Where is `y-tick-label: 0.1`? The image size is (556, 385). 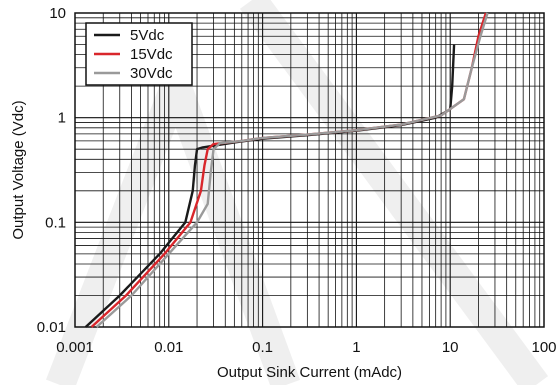 y-tick-label: 0.1 is located at coordinates (55, 222).